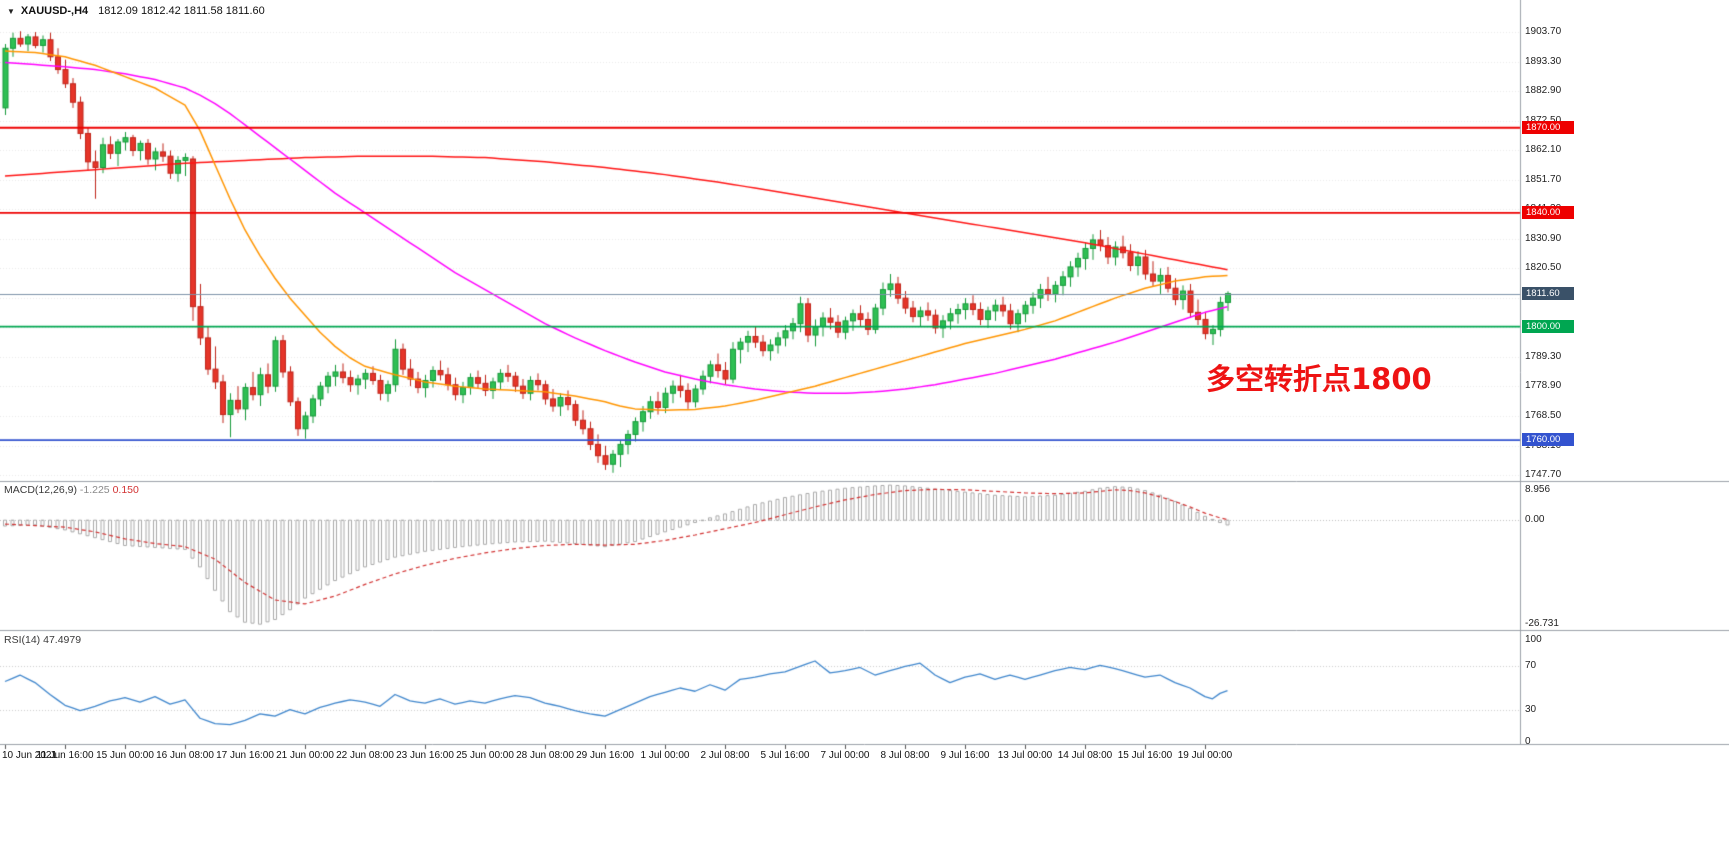  I want to click on rsi-label-row: RSI(14) 47.4979, so click(42, 640).